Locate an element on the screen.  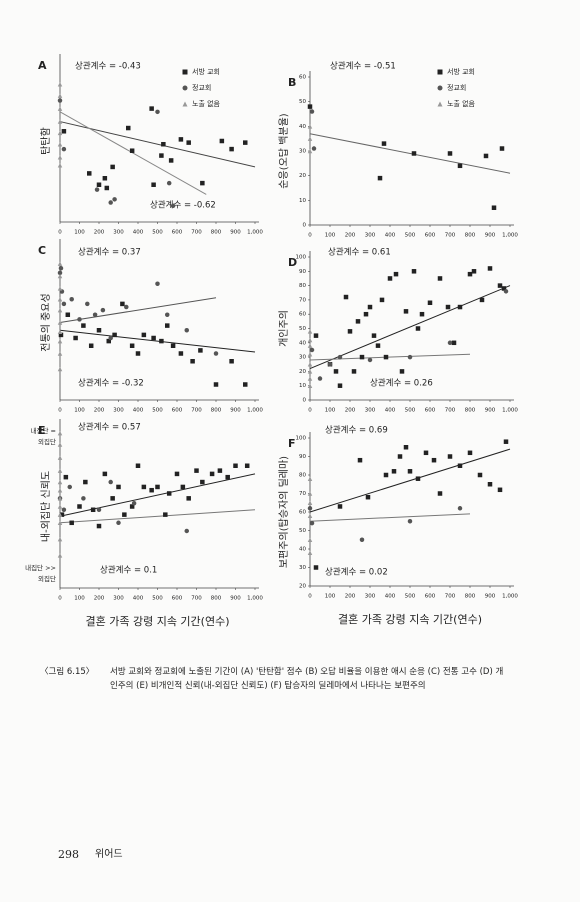
caption-label: 〈그림 6.15〉 is located at coordinates (67, 672).